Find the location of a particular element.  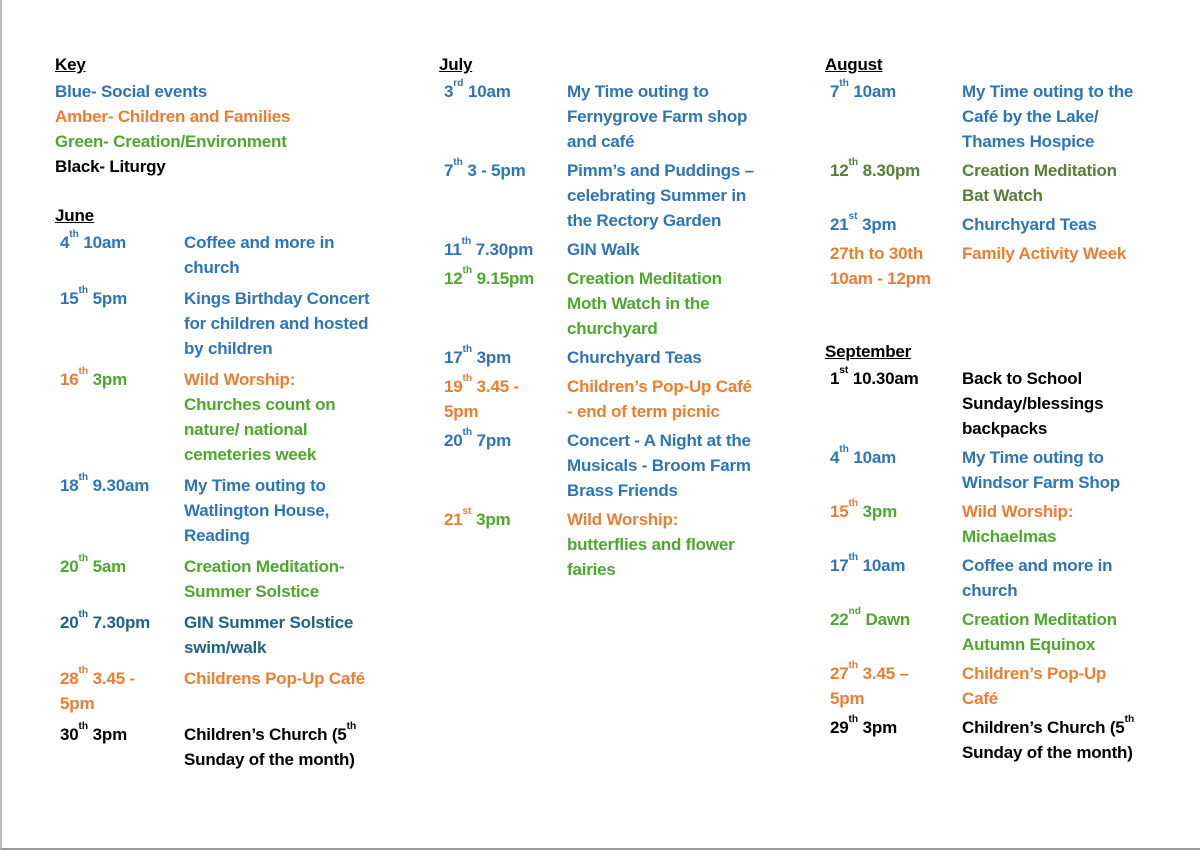

event-description: Family Activity Week is located at coordinates (1068, 253).